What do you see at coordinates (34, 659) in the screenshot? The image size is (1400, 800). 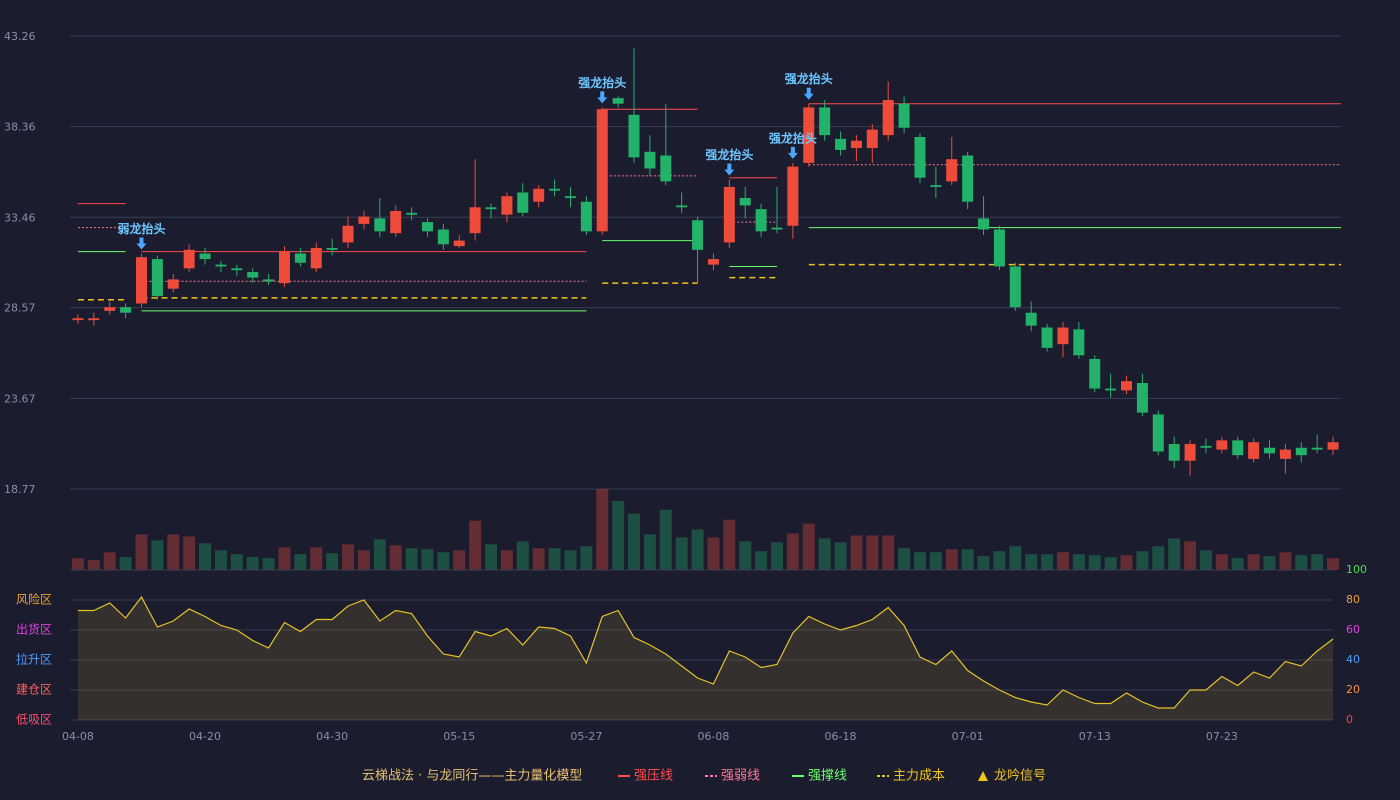 I see `zone-label: 拉升区` at bounding box center [34, 659].